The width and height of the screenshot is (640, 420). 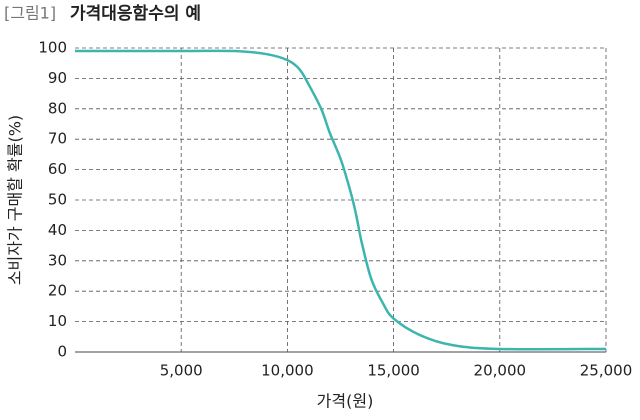 What do you see at coordinates (181, 371) in the screenshot?
I see `x-tick-label: 5,000` at bounding box center [181, 371].